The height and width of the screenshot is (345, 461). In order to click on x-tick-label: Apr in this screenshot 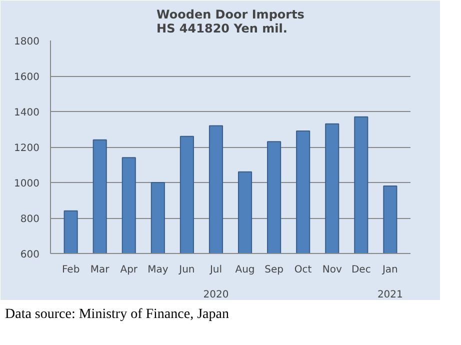, I will do `click(129, 270)`.